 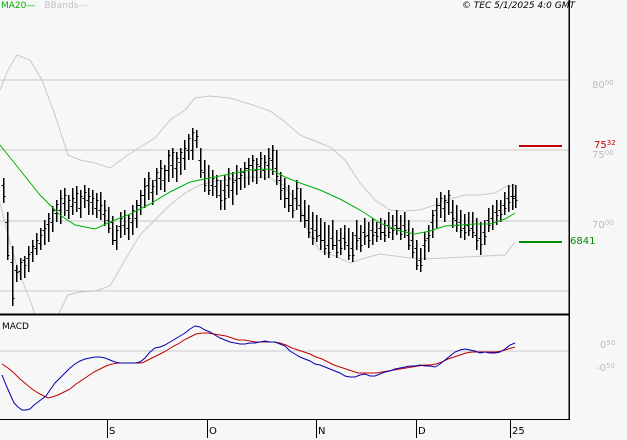 I want to click on macd-axis-label-pos: 050, so click(x=608, y=345).